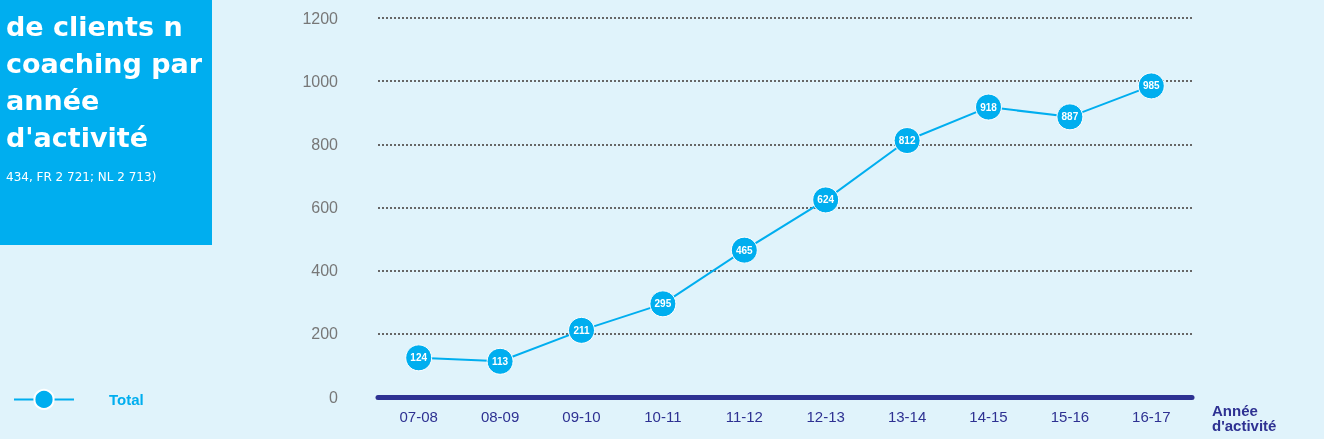  Describe the element at coordinates (663, 304) in the screenshot. I see `data-label: 295` at that location.